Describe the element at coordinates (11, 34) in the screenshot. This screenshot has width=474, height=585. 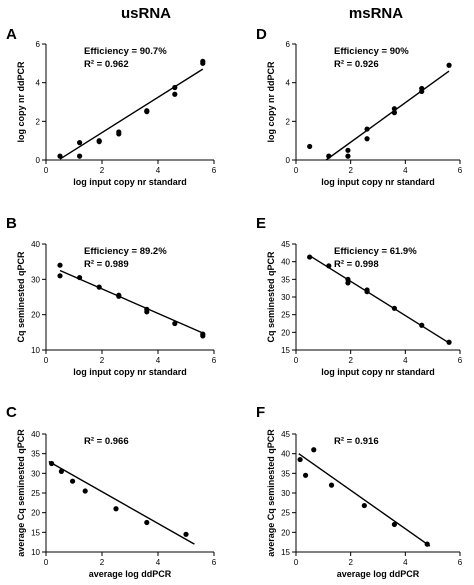
I see `panel-label-a: A` at that location.